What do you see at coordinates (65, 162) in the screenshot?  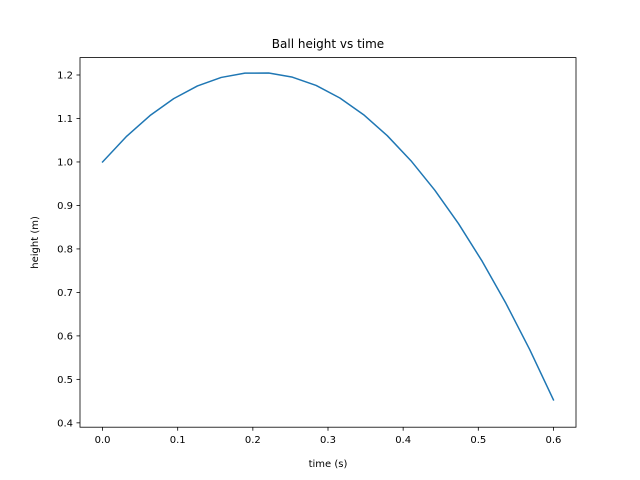 I see `y-tick-label: 1.0` at bounding box center [65, 162].